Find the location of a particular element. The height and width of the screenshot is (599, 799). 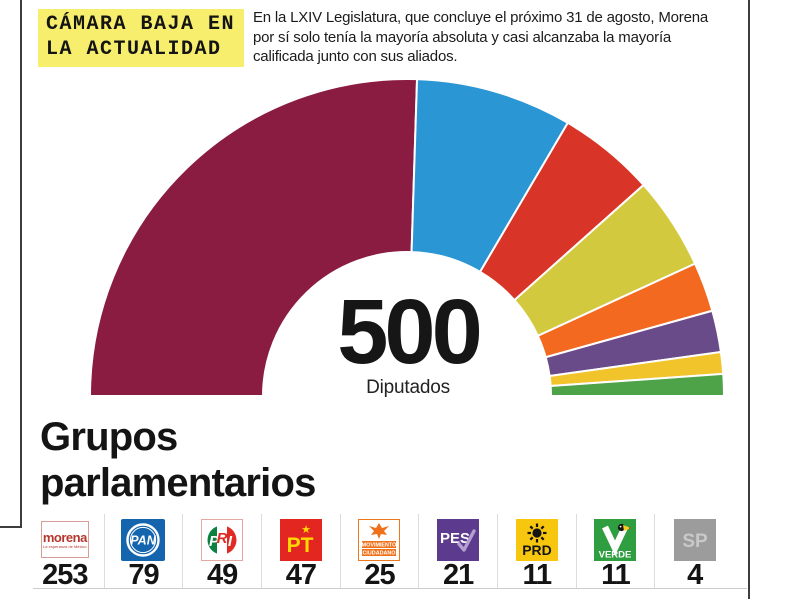

arc-segment-verde is located at coordinates (637, 384).